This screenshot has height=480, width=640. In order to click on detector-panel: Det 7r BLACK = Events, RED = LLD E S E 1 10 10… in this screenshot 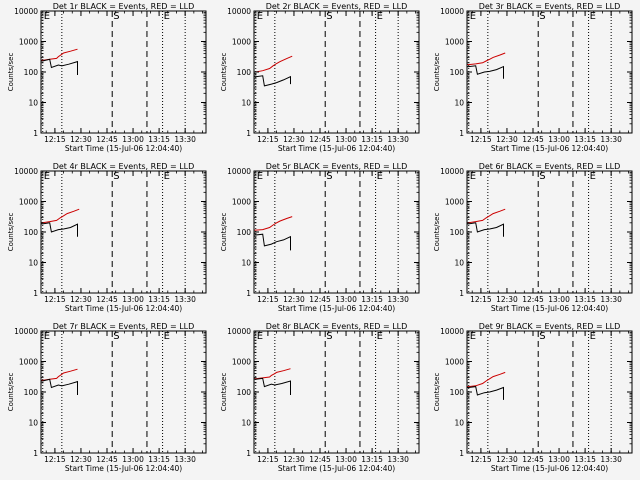, I will do `click(106, 400)`.